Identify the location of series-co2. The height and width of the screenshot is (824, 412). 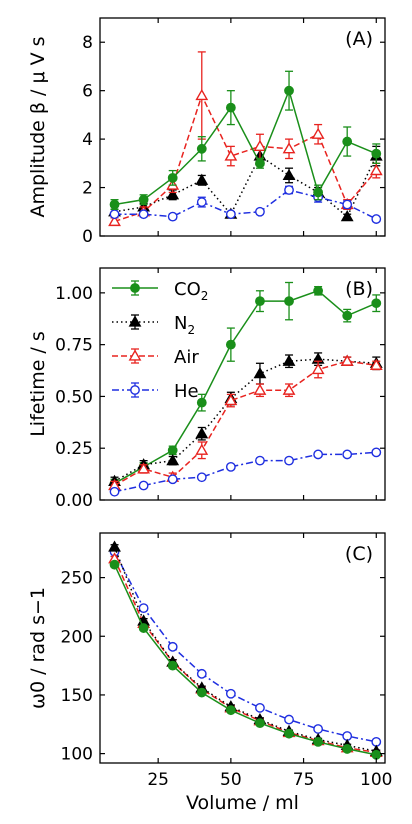
(245, 140).